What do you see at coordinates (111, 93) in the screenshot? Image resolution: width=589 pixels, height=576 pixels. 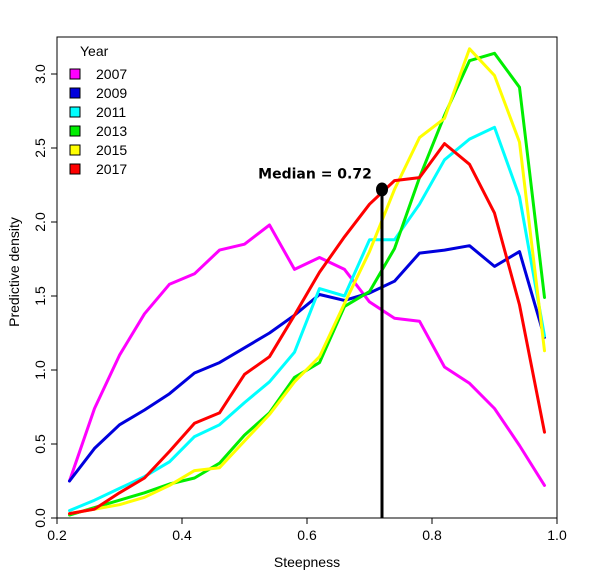 I see `legend-label-2009: 2009` at bounding box center [111, 93].